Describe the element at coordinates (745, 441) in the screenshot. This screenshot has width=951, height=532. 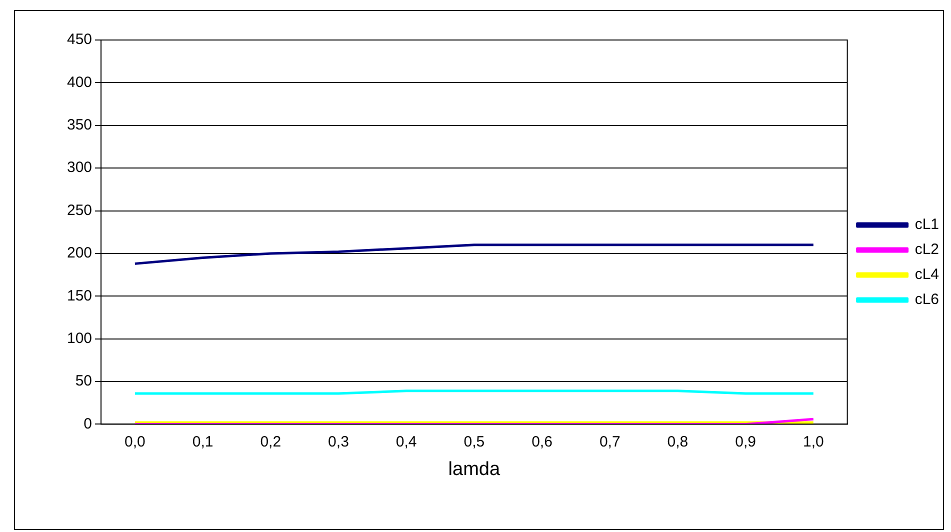
I see `x-tick-label: 0,9` at that location.